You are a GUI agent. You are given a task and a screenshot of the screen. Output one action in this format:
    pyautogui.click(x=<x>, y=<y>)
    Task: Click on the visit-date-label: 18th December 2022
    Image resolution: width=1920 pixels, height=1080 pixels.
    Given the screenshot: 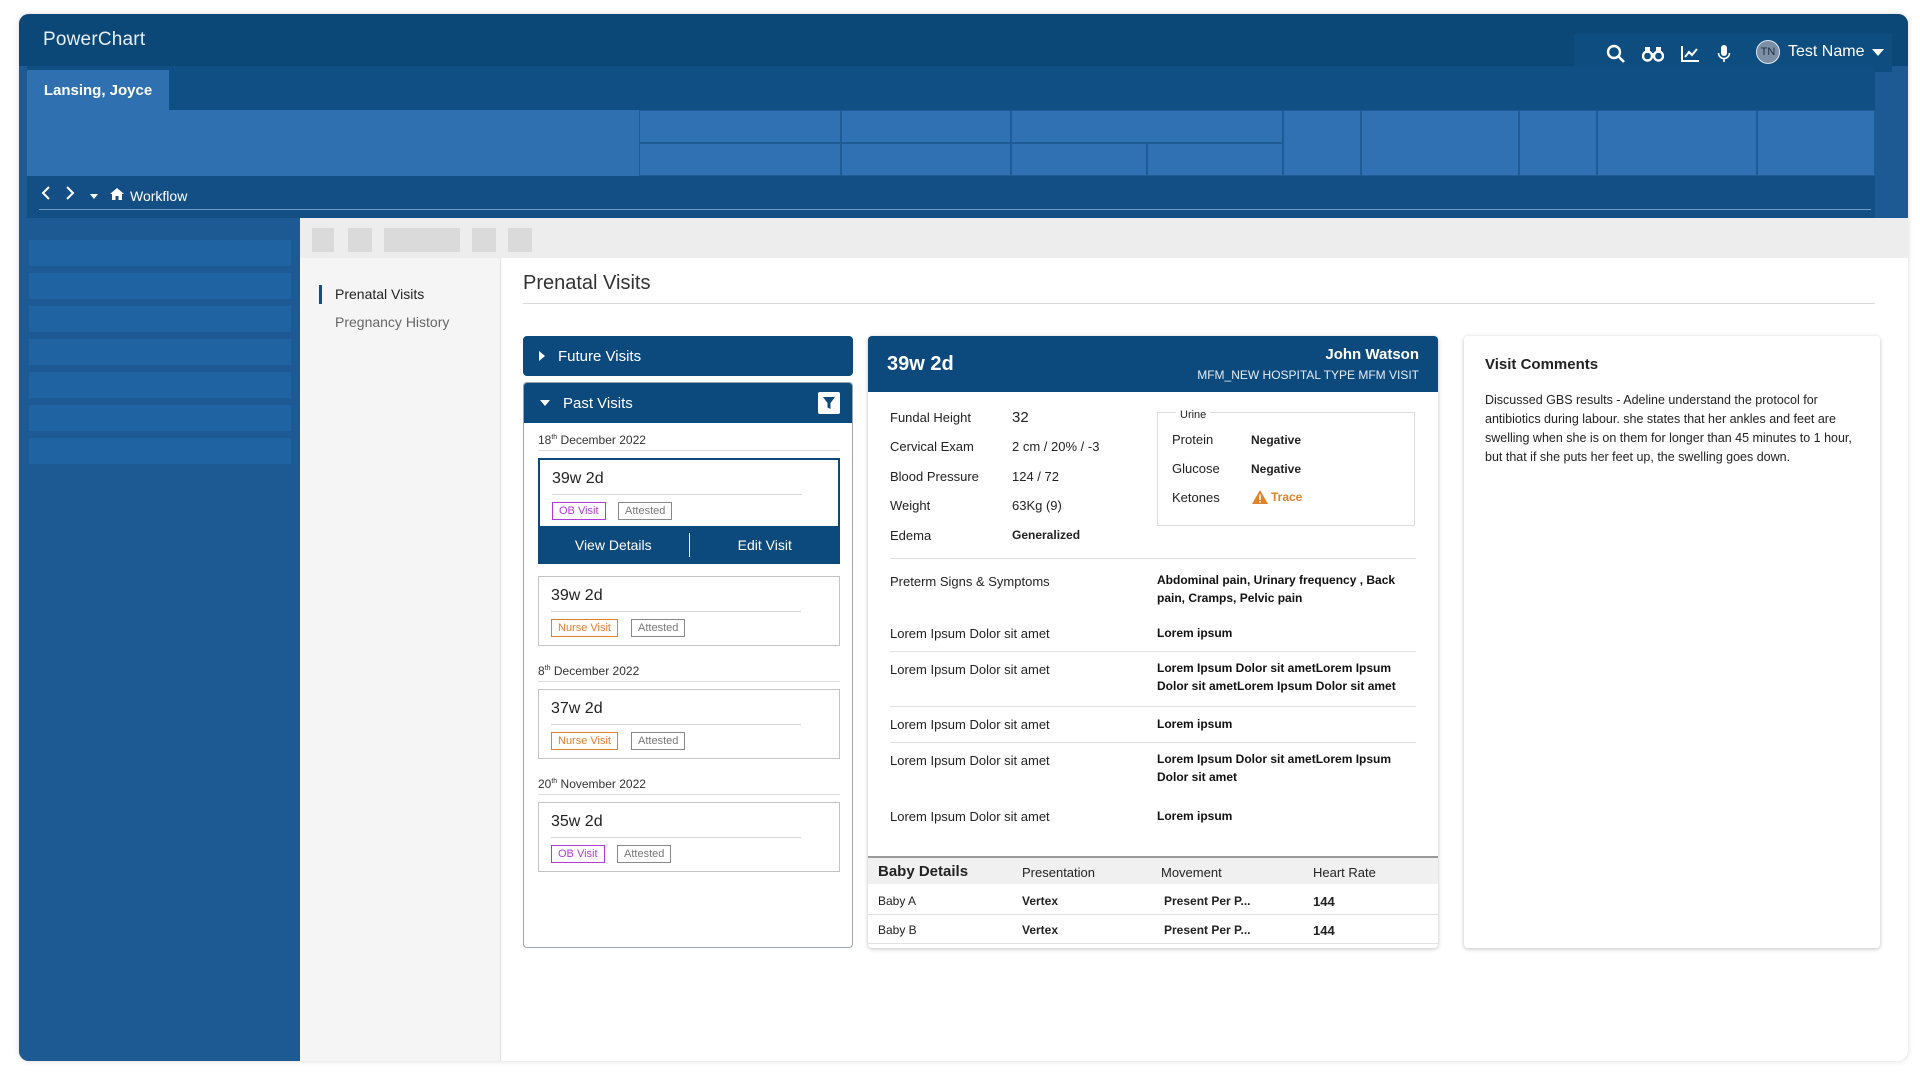 What is the action you would take?
    pyautogui.click(x=592, y=440)
    